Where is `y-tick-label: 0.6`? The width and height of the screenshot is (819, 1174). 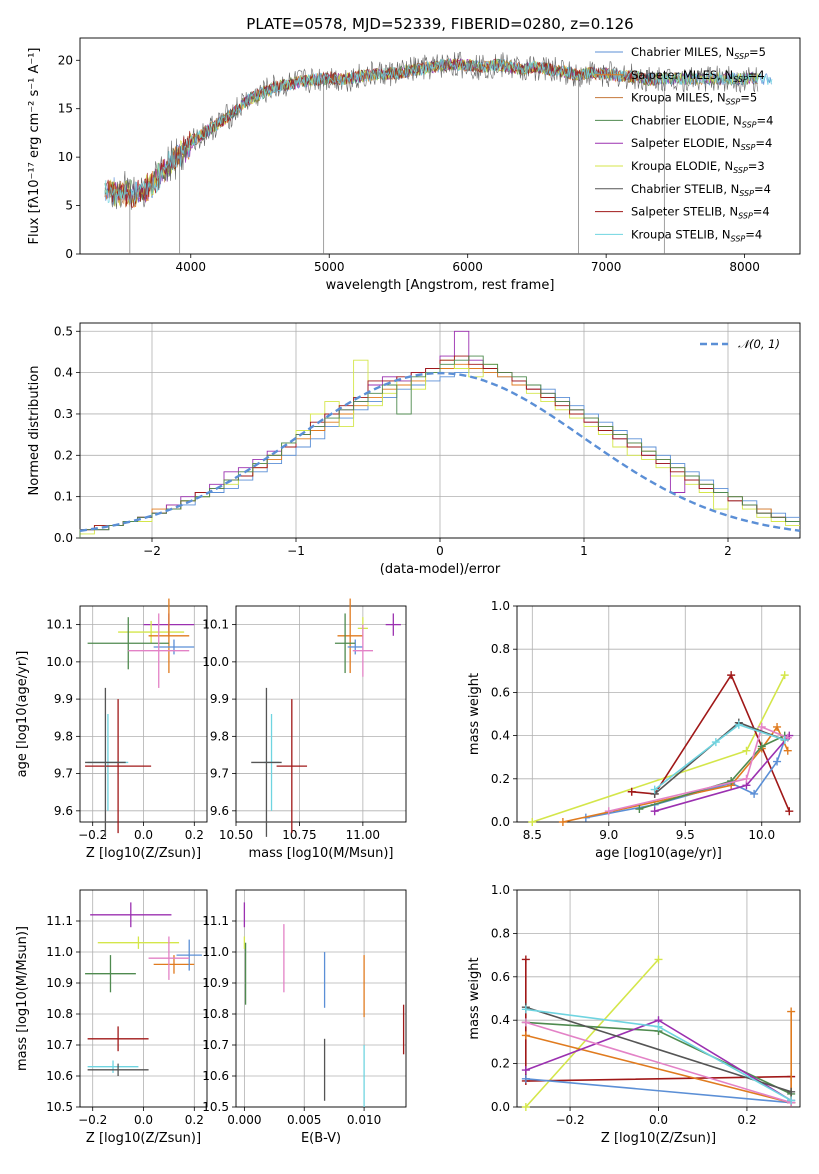 y-tick-label: 0.6 is located at coordinates (500, 692).